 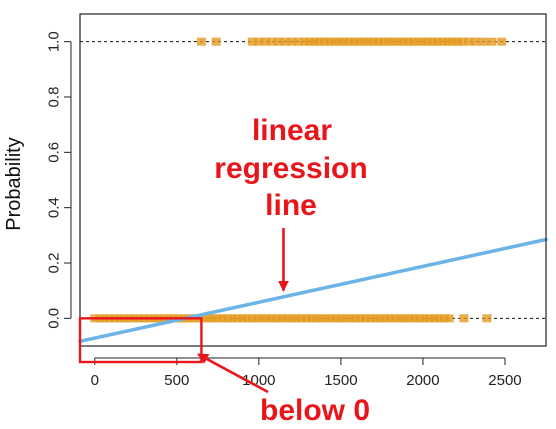 I want to click on below-zero-highlight-box, so click(x=140, y=340).